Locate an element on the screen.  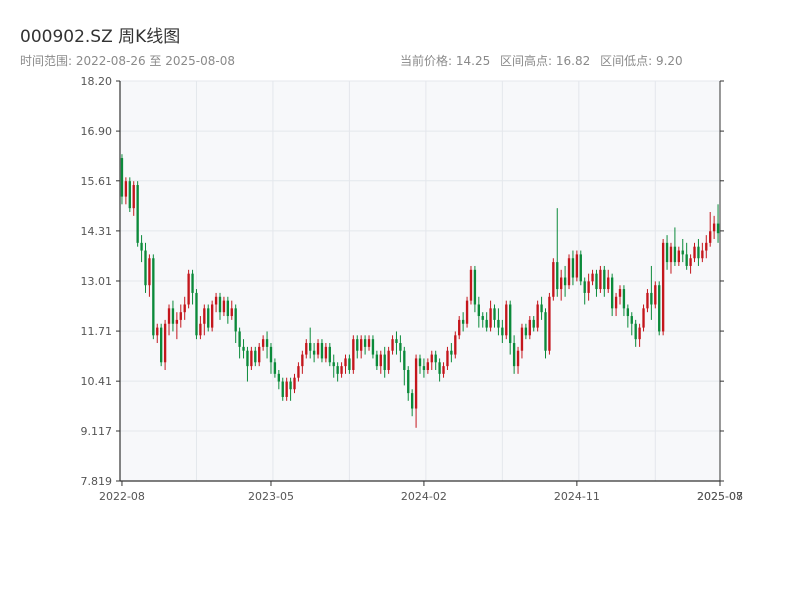
x-tick-label: 2025-08 is located at coordinates (720, 496).